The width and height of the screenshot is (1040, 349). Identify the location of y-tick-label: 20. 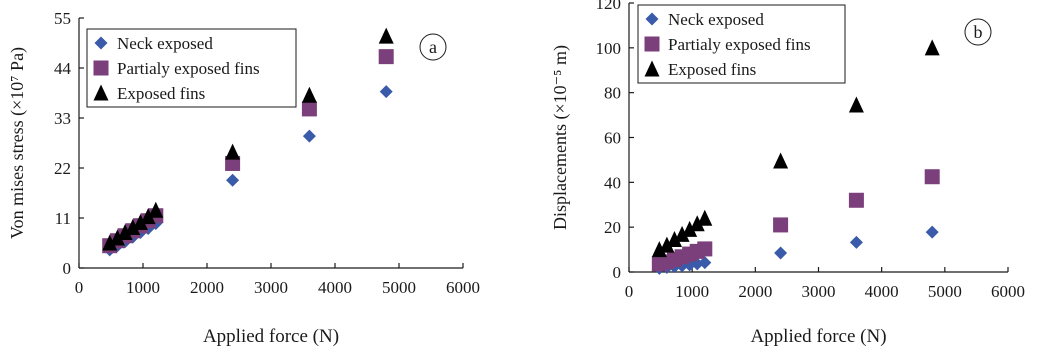
(612, 227).